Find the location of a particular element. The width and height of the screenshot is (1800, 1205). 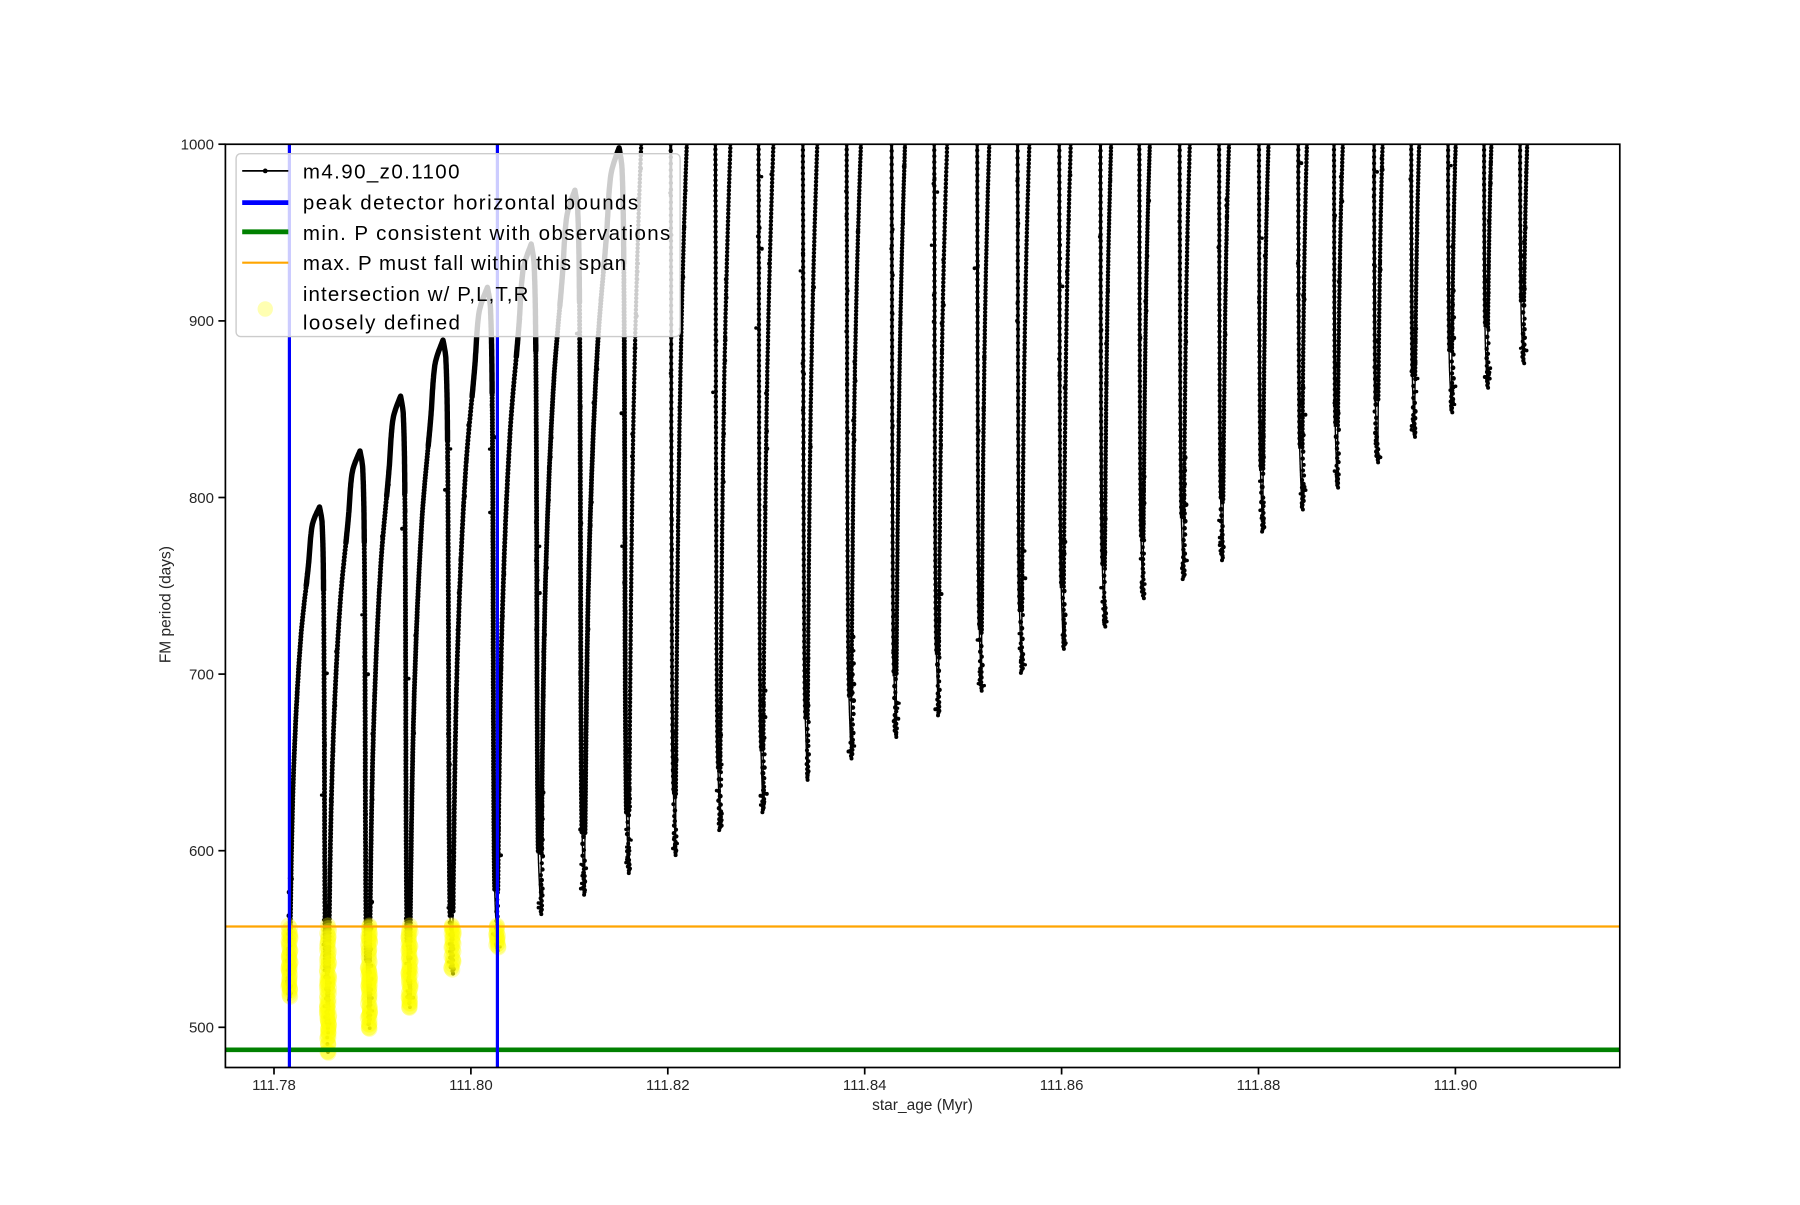

svg-text: 800 is located at coordinates (201, 498).